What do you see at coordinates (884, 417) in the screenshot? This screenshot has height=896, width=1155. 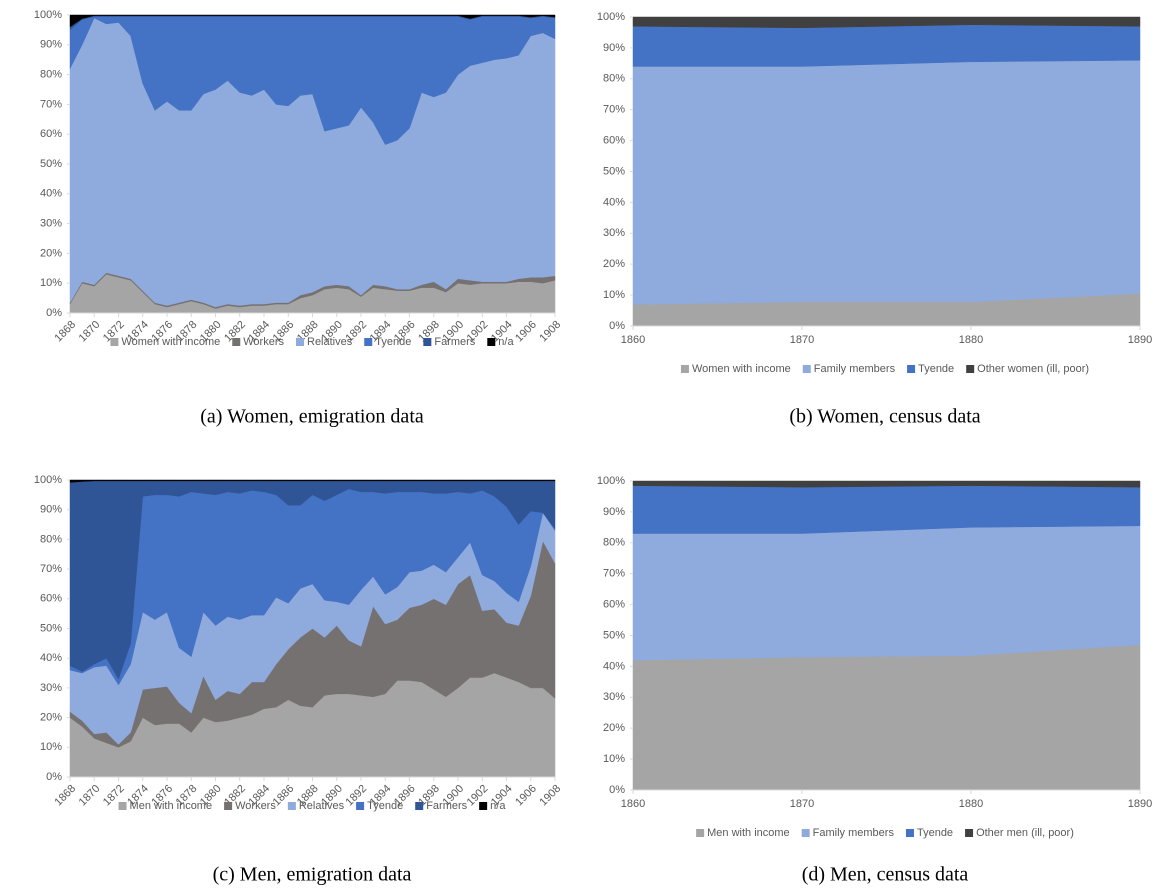 I see `caption: (b) Women, census data` at bounding box center [884, 417].